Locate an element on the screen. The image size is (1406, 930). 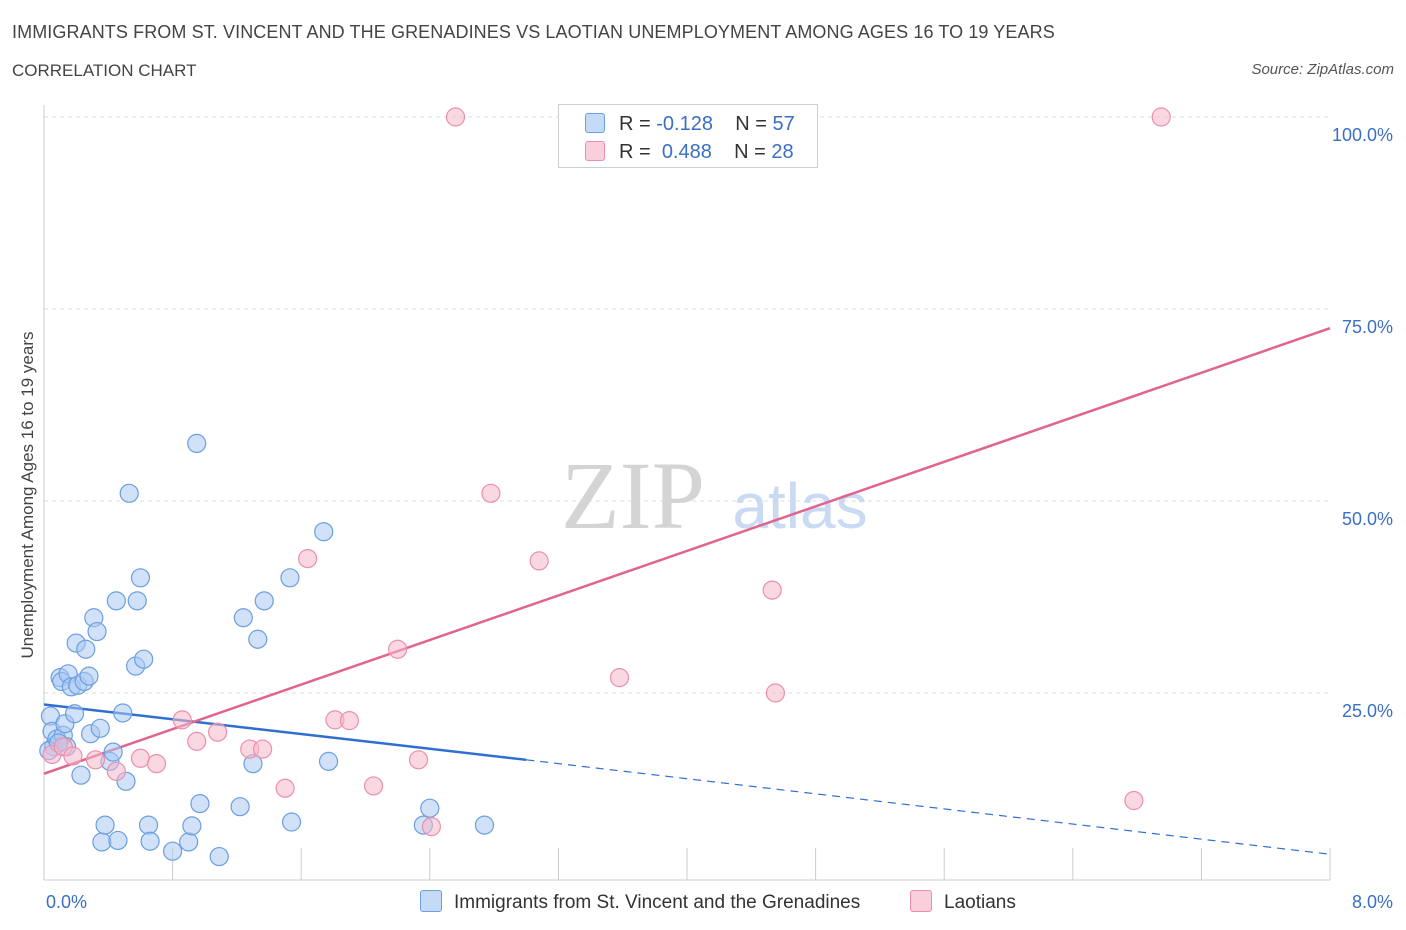
series-name-pink: Laotians is located at coordinates (980, 902).